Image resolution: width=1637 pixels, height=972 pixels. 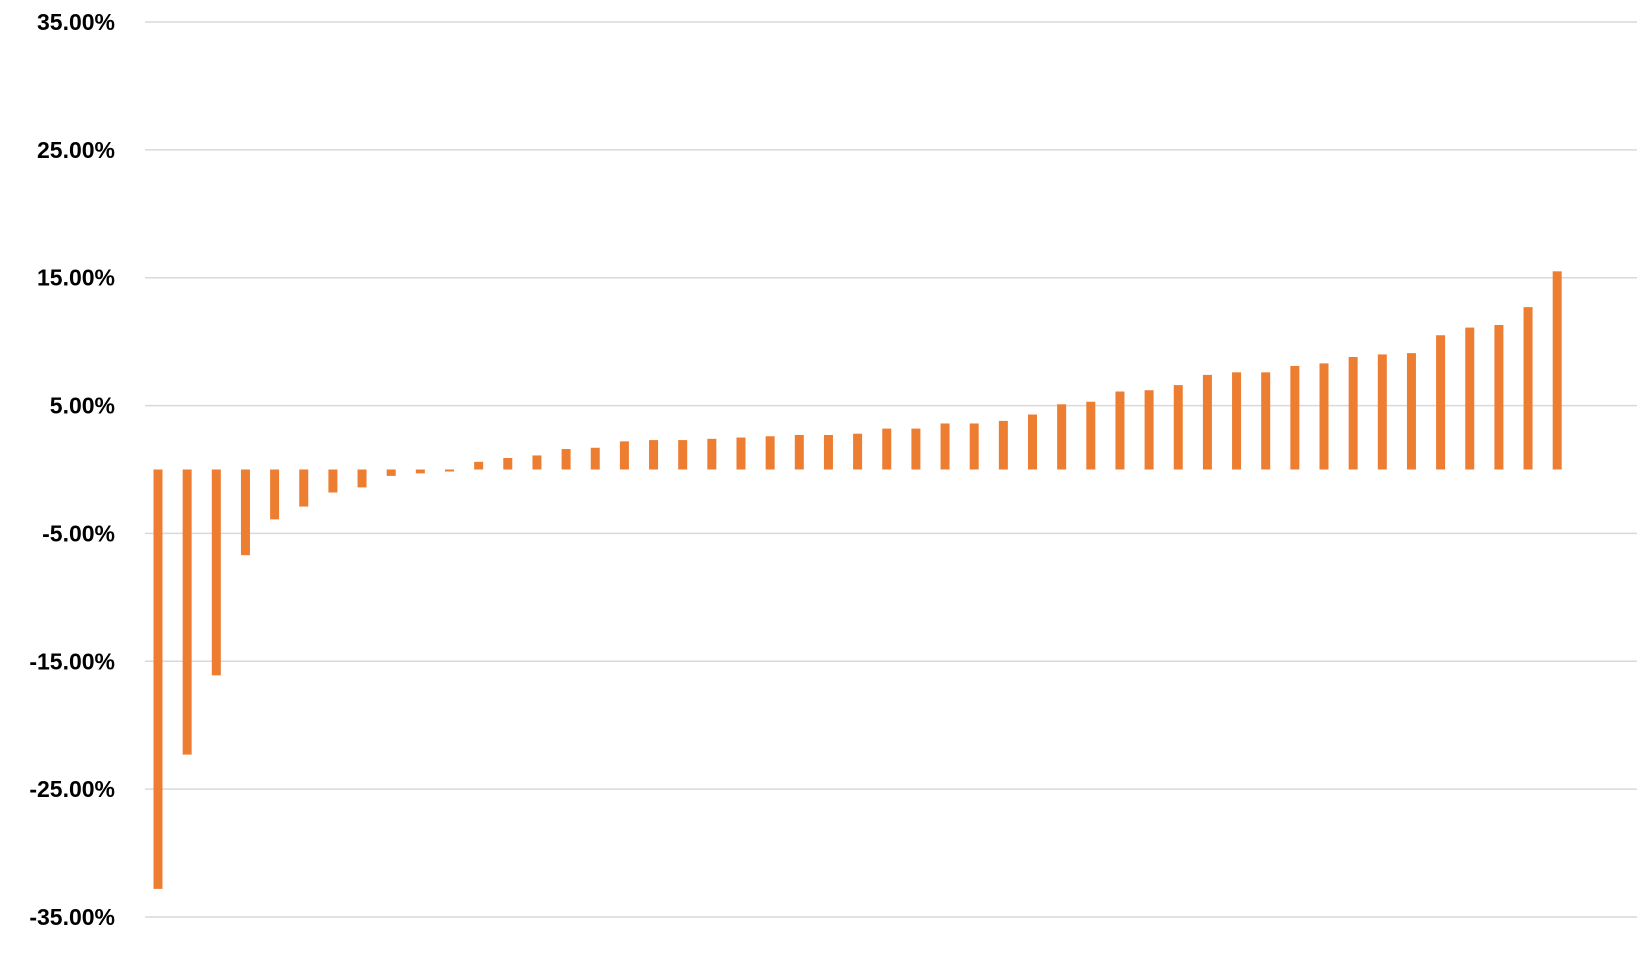 What do you see at coordinates (82, 406) in the screenshot?
I see `y-tick-label: 5.00%` at bounding box center [82, 406].